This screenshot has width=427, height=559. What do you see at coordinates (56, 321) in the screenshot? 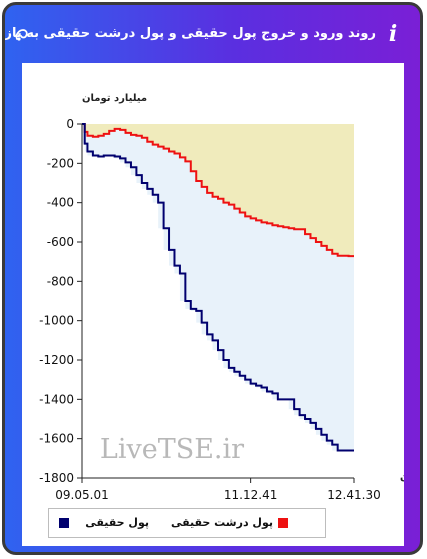
I see `y-tick-label: -1000` at bounding box center [56, 321].